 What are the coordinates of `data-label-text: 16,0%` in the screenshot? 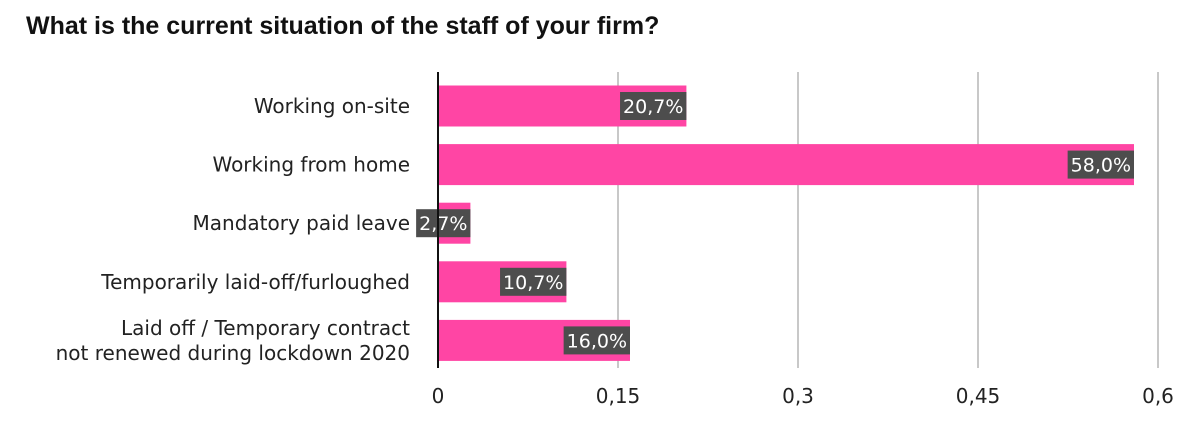 It's located at (597, 341).